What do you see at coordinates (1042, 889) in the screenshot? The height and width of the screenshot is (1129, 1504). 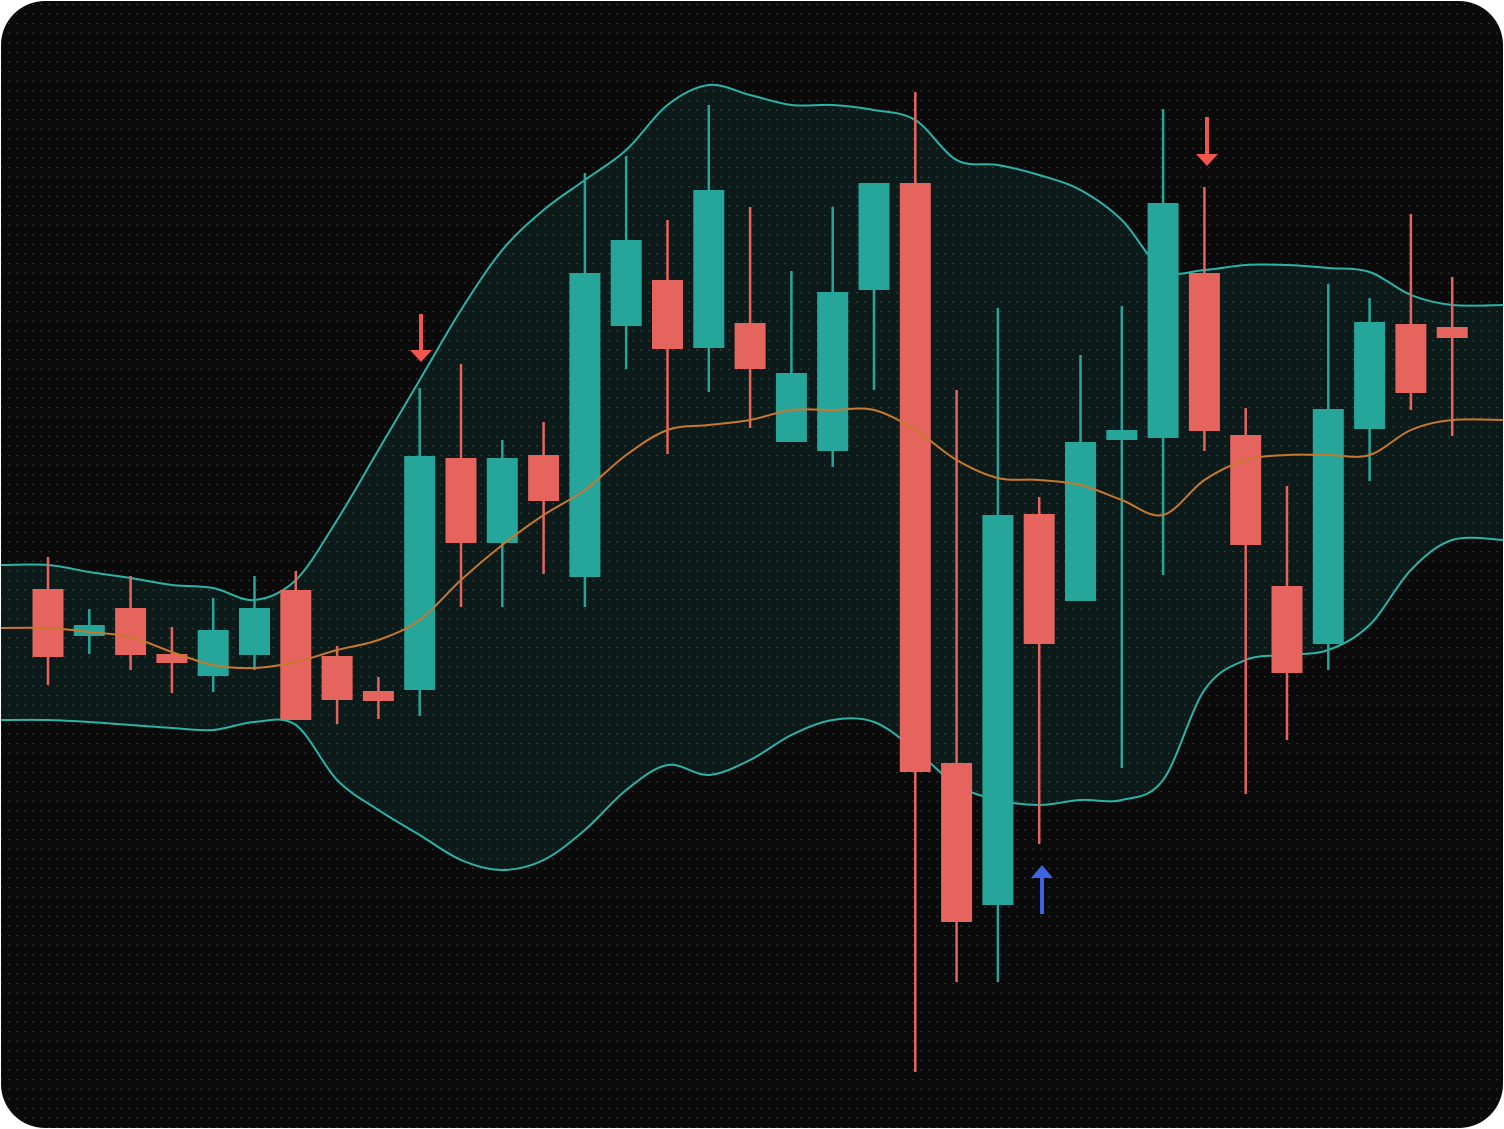 I see `buy-arrow` at bounding box center [1042, 889].